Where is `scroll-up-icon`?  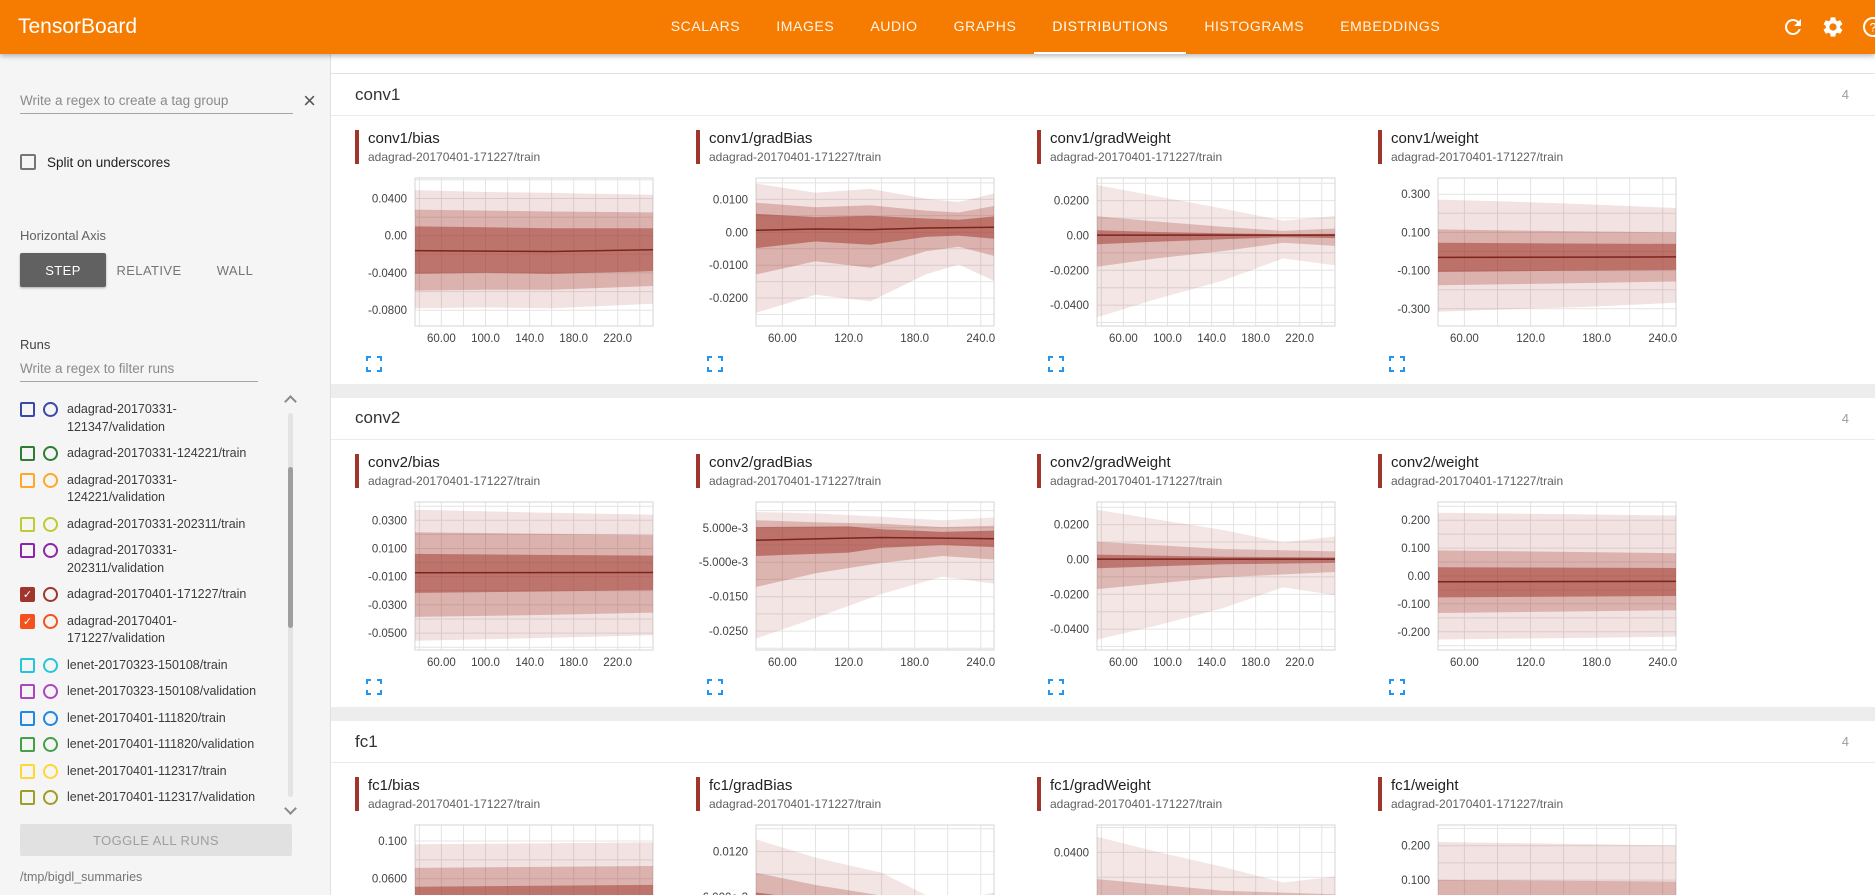 scroll-up-icon is located at coordinates (290, 401).